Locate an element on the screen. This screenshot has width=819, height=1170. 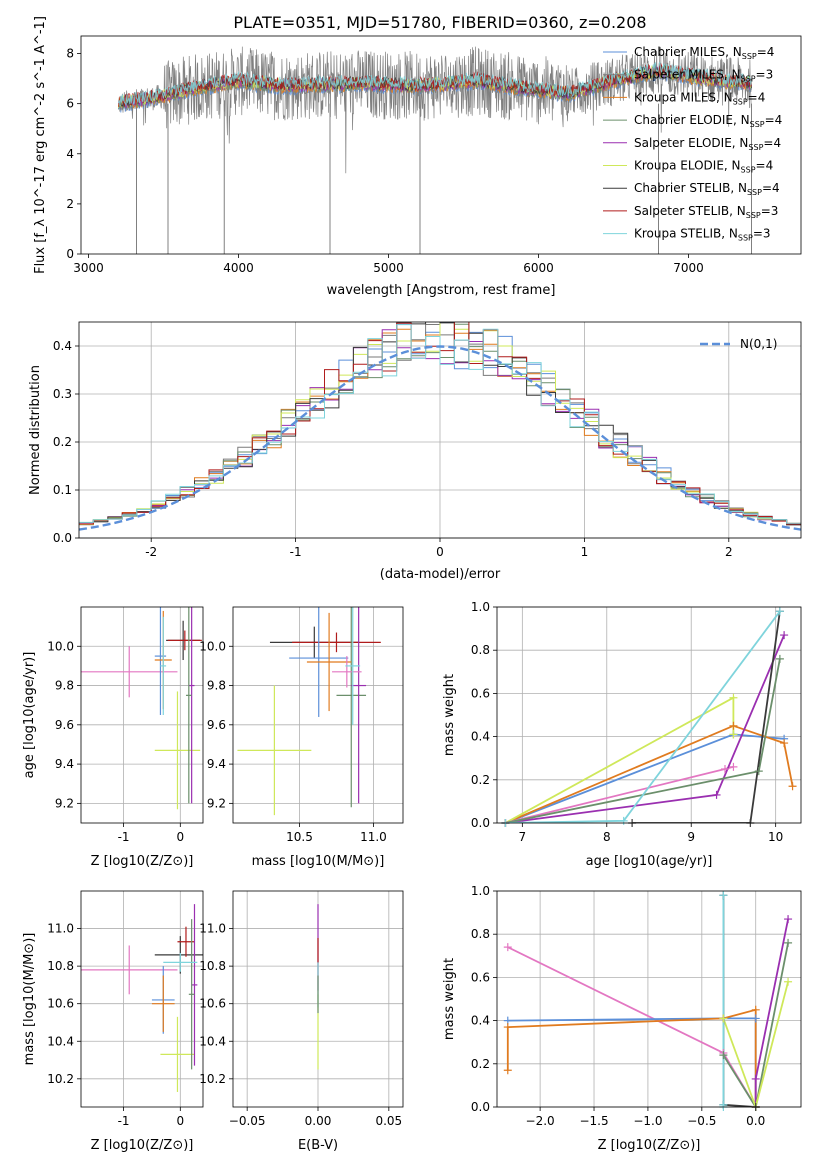
plot-area-mass-age is located at coordinates (318, 715).